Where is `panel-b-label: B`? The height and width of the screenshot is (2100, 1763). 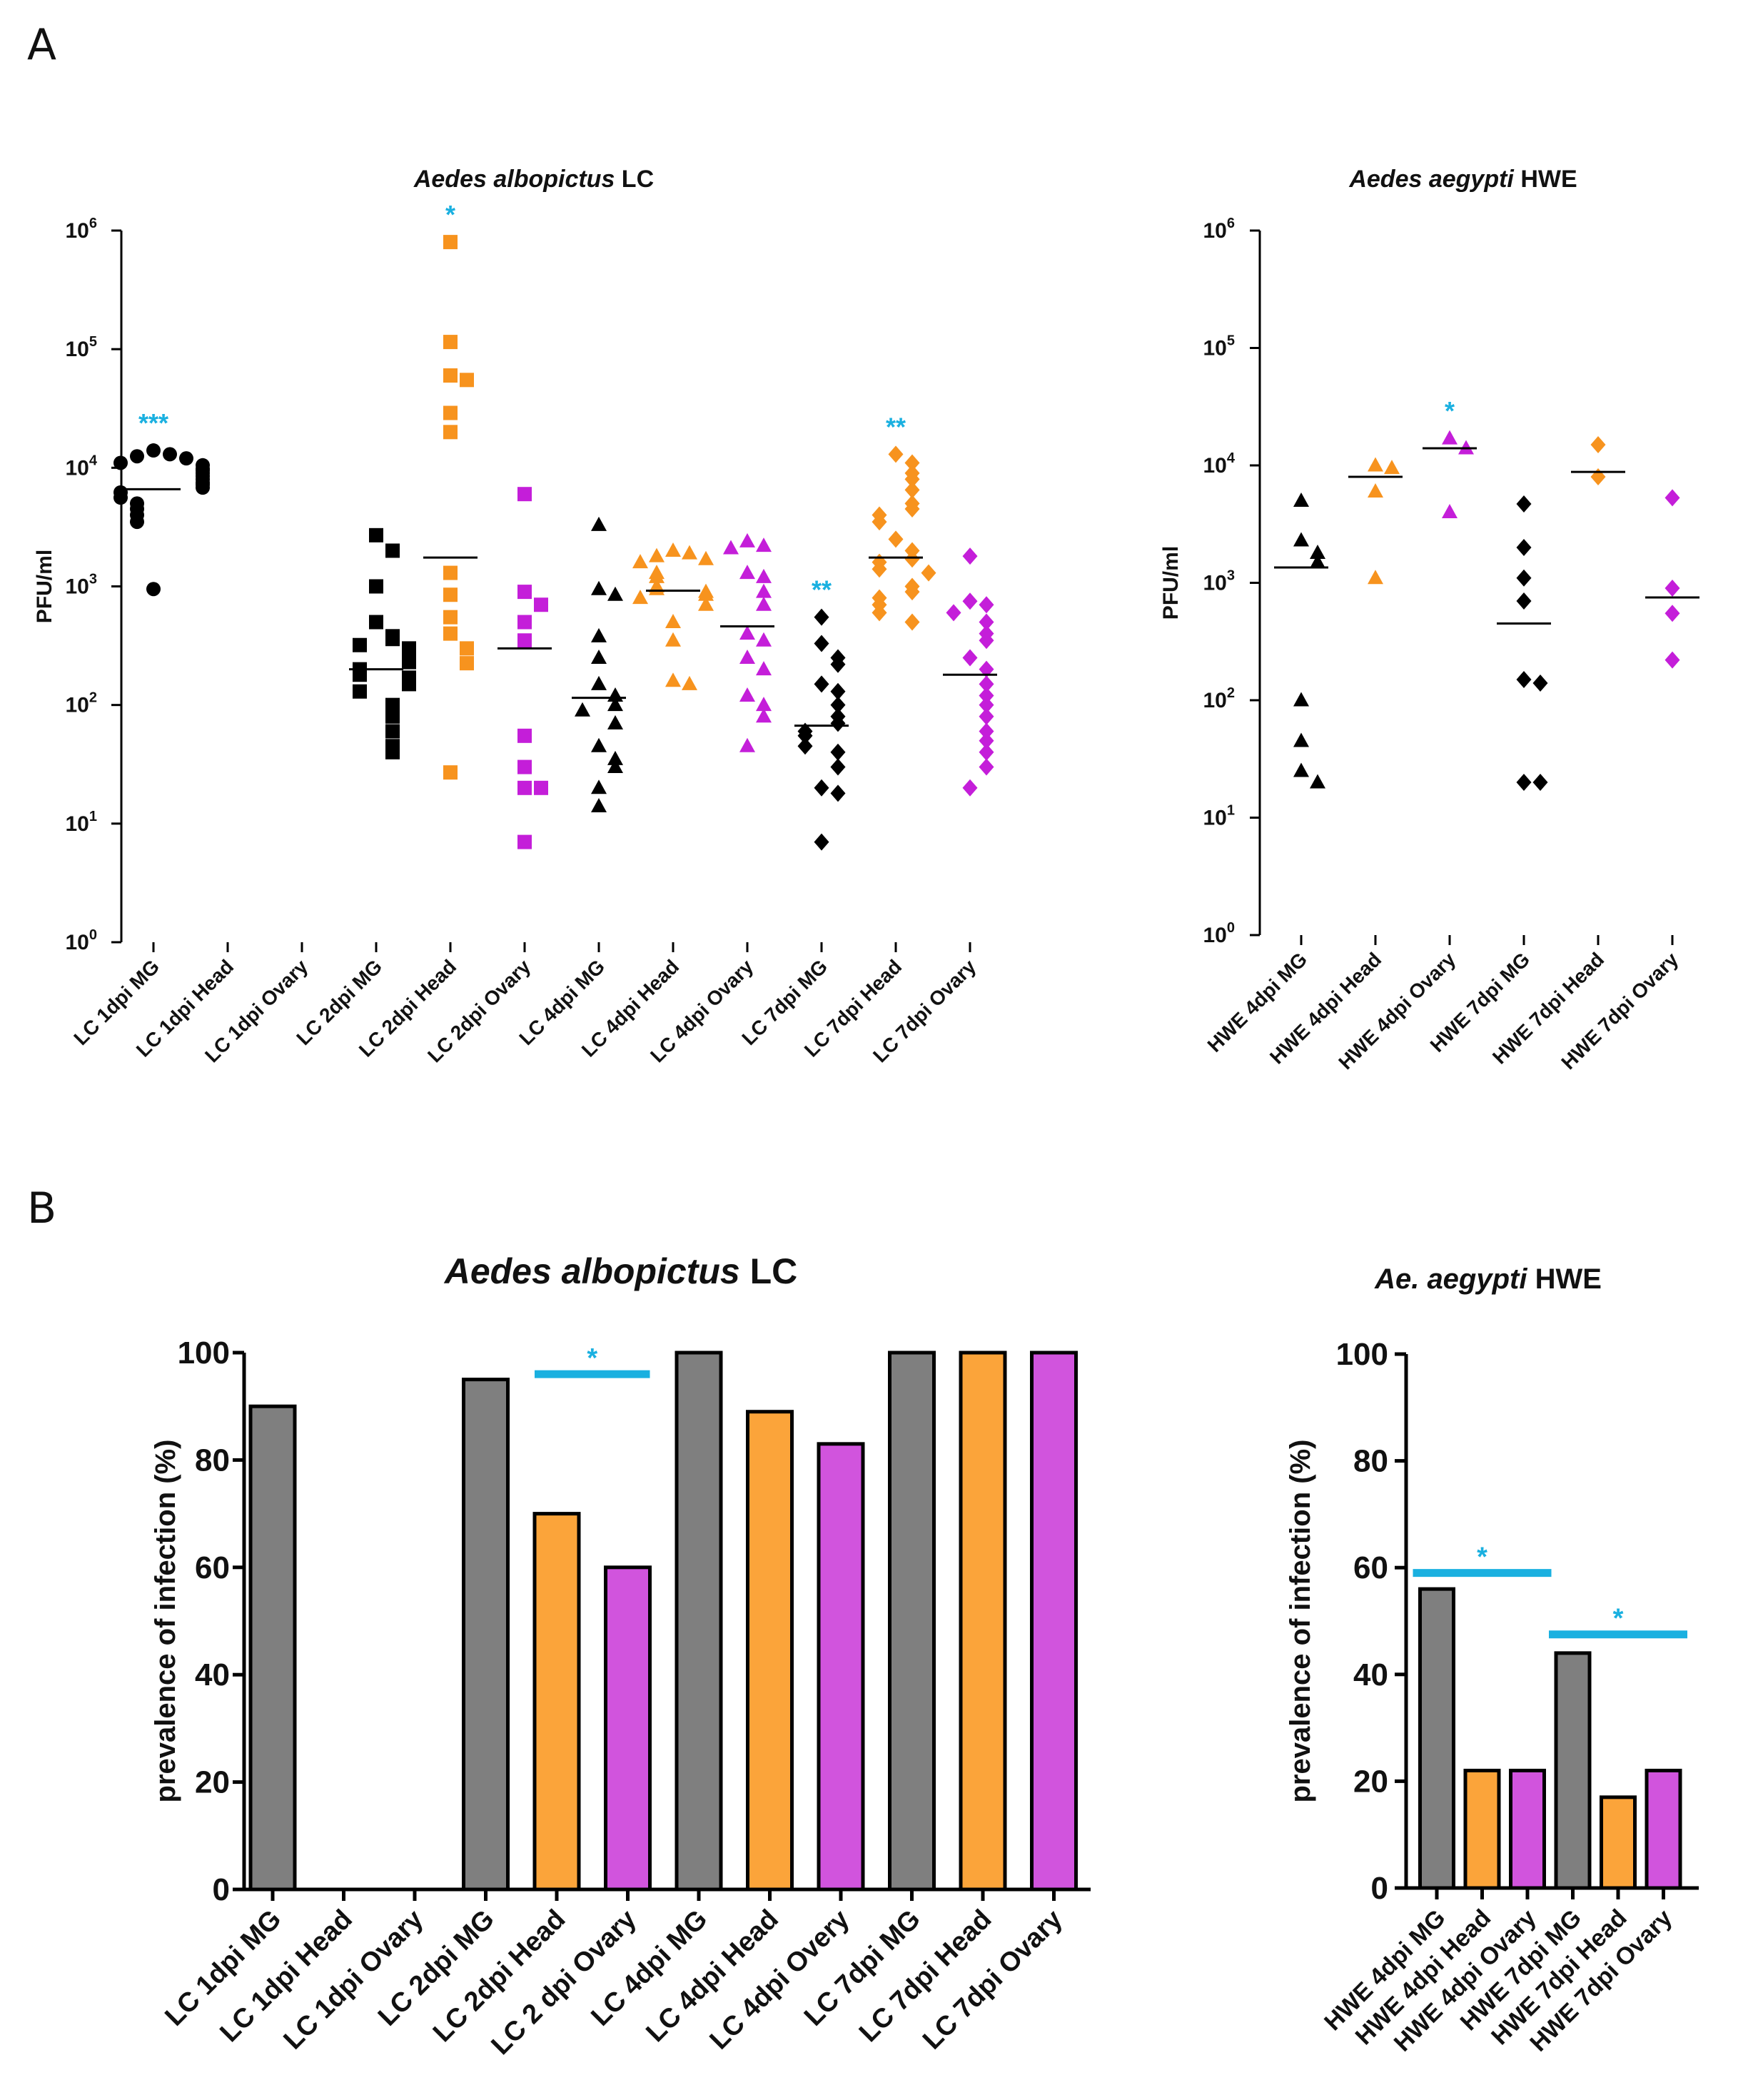 panel-b-label: B is located at coordinates (42, 1208).